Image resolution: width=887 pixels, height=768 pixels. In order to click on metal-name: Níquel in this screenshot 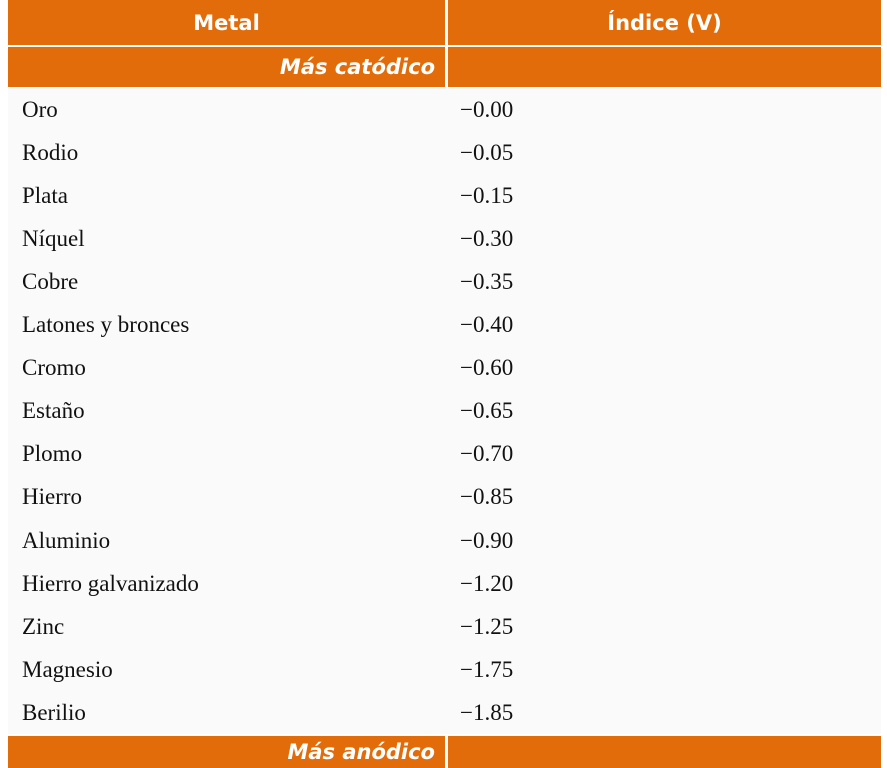, I will do `click(53, 238)`.